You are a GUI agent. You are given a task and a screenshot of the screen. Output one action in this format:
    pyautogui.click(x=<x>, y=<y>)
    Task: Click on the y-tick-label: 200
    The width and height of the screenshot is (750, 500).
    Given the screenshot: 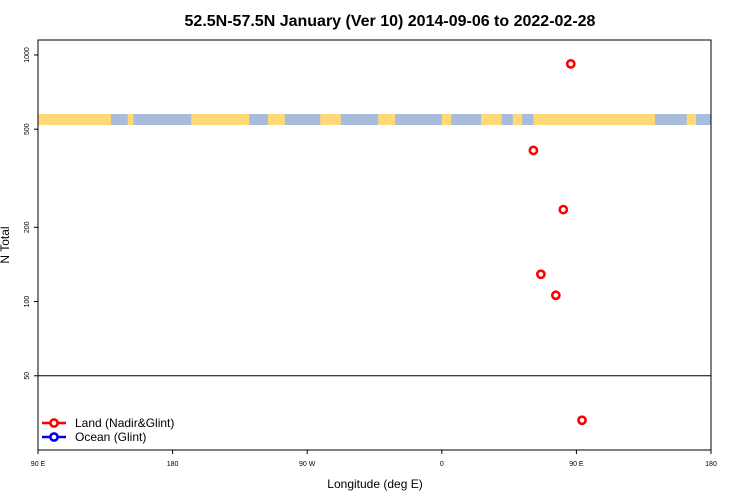 What is the action you would take?
    pyautogui.click(x=27, y=227)
    